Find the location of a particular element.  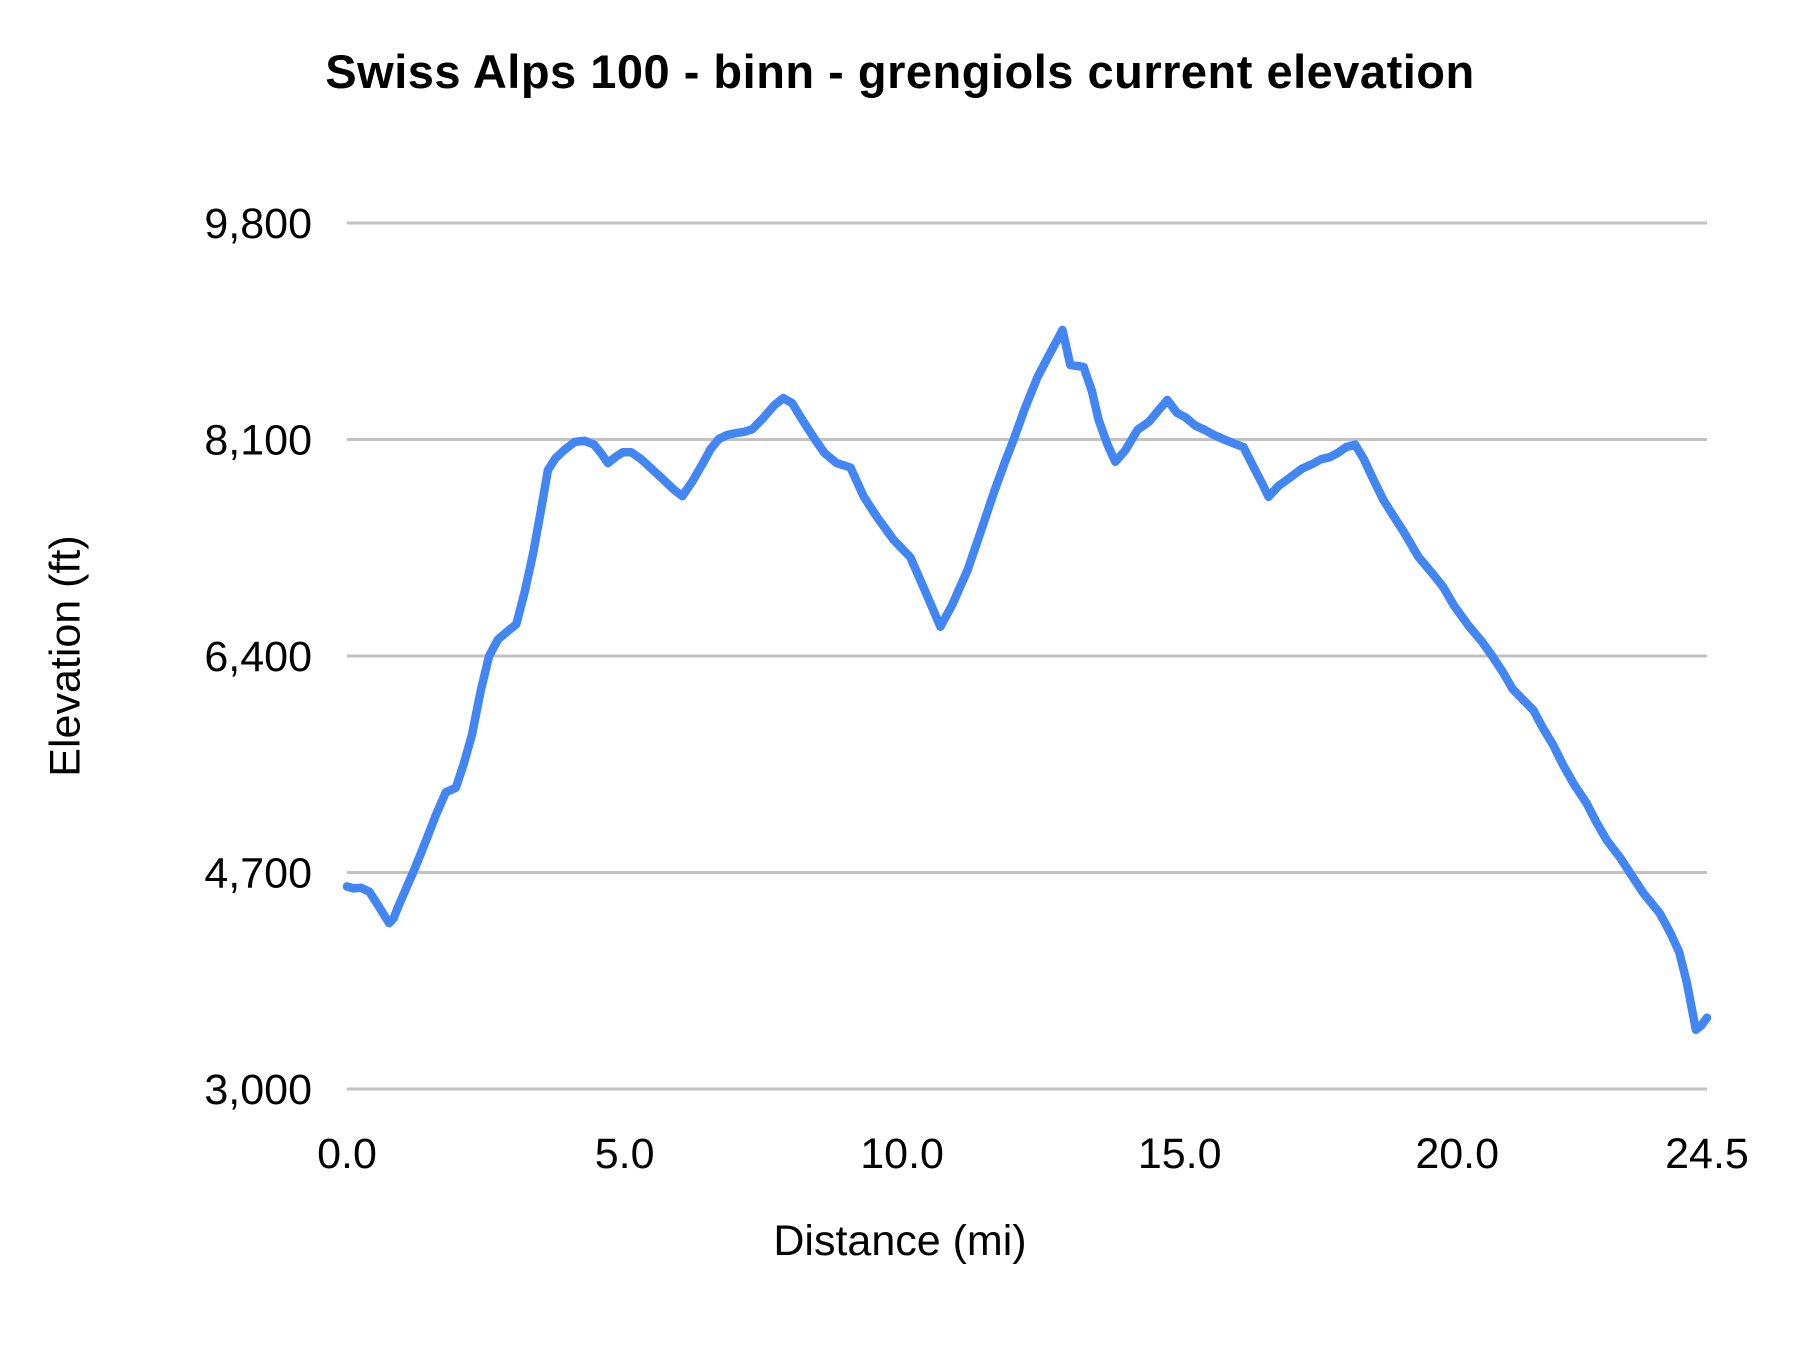

y-tick-label: 8,100 is located at coordinates (258, 441).